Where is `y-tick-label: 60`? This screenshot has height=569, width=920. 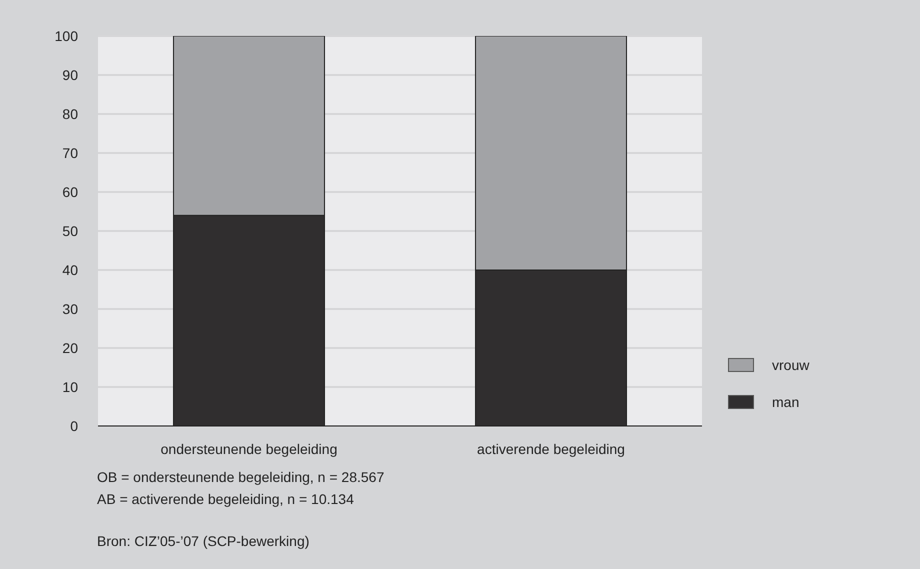 y-tick-label: 60 is located at coordinates (70, 192).